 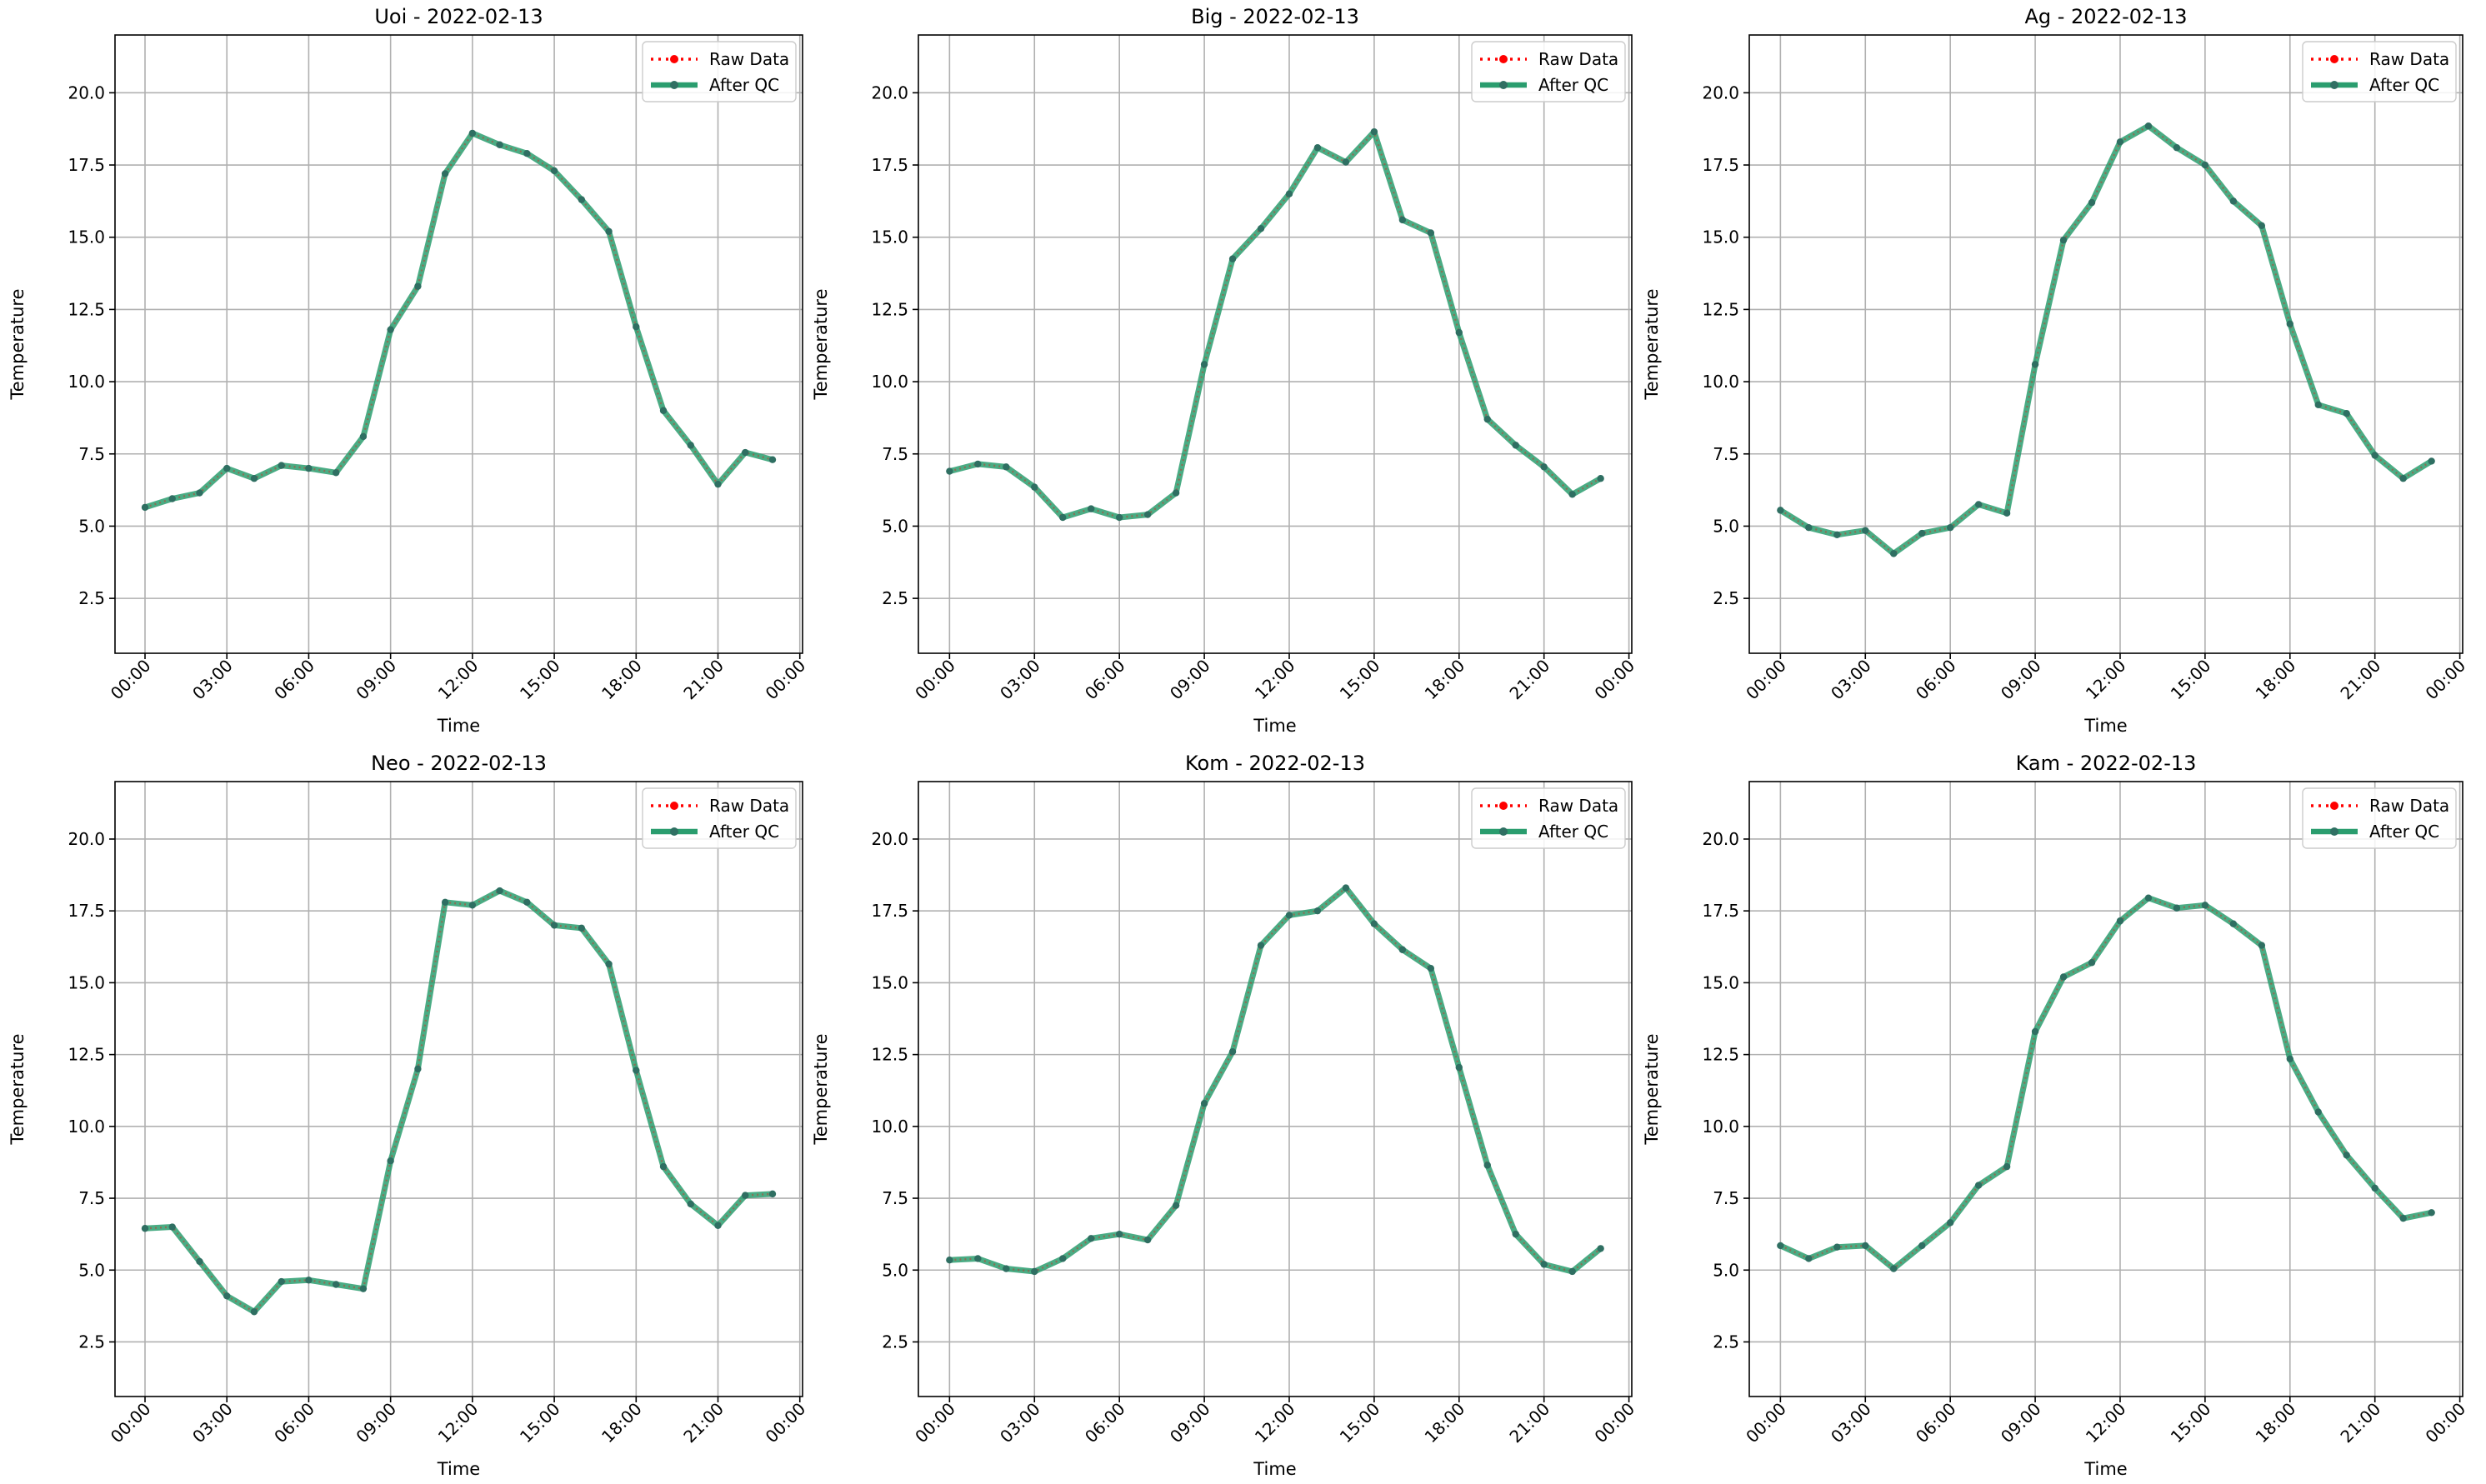 I want to click on y-tick-label: 10.0, so click(x=890, y=1127).